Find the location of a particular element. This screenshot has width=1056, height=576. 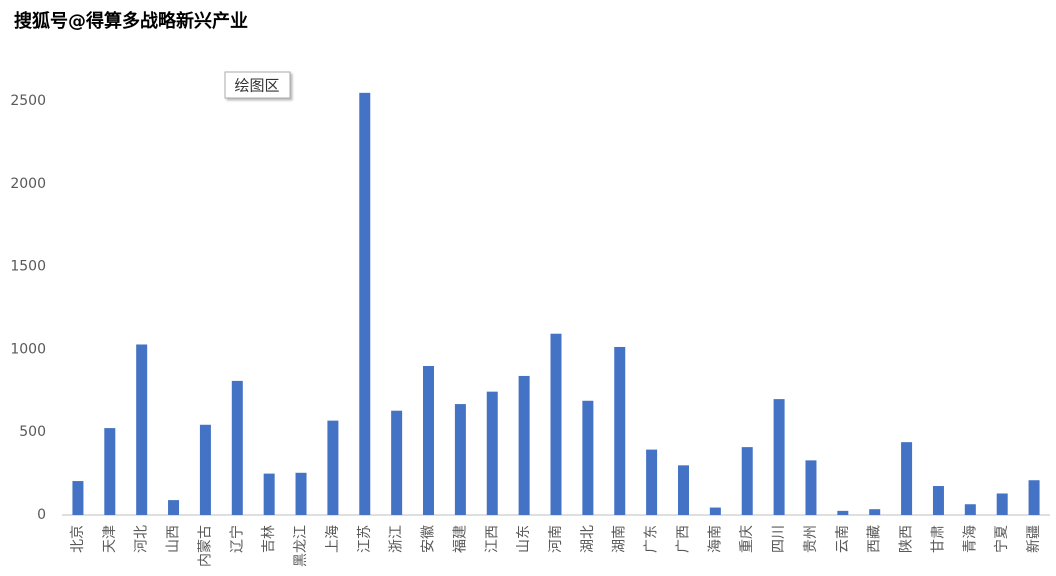

y-tick-label: 0 is located at coordinates (41, 515).